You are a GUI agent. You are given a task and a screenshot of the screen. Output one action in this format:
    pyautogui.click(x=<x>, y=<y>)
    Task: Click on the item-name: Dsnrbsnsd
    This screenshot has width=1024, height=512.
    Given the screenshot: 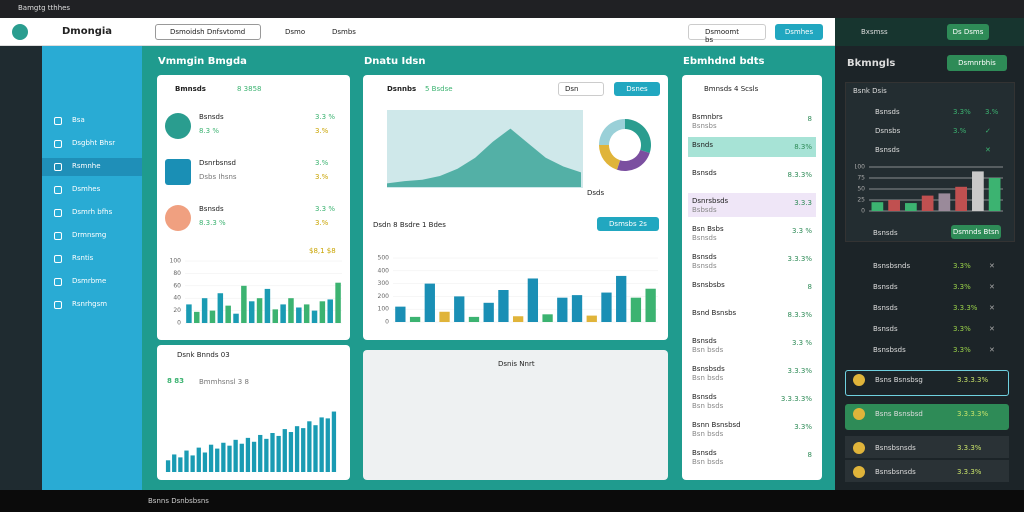 What is the action you would take?
    pyautogui.click(x=217, y=163)
    